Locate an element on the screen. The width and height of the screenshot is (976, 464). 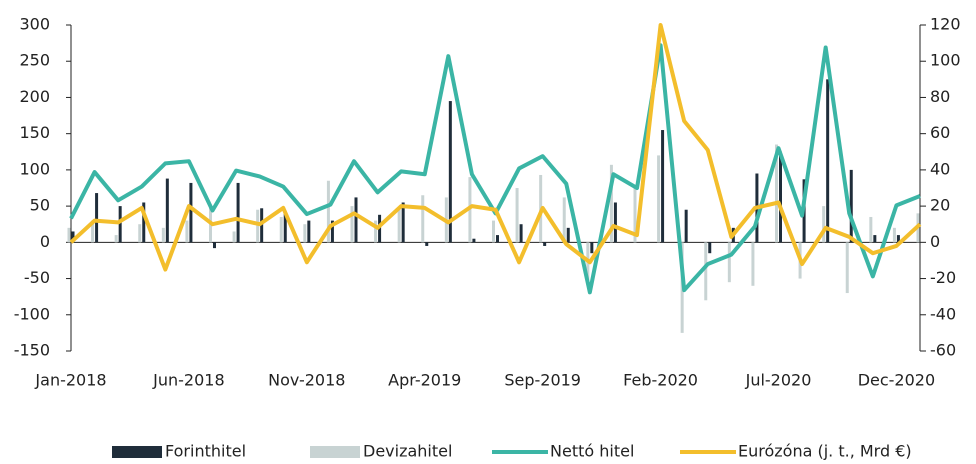
x-tick-label: Dec-2020 is located at coordinates (896, 380).